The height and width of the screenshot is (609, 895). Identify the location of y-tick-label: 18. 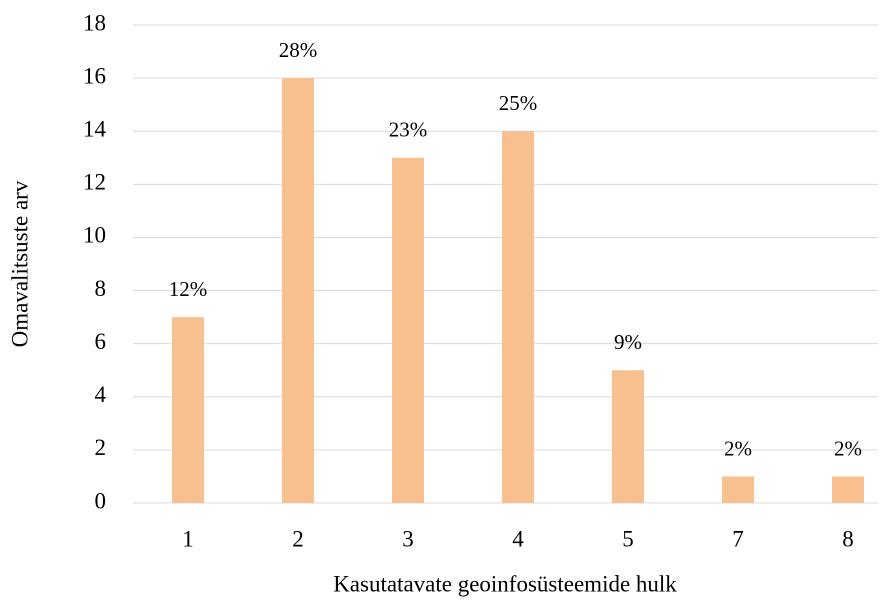
(94, 22).